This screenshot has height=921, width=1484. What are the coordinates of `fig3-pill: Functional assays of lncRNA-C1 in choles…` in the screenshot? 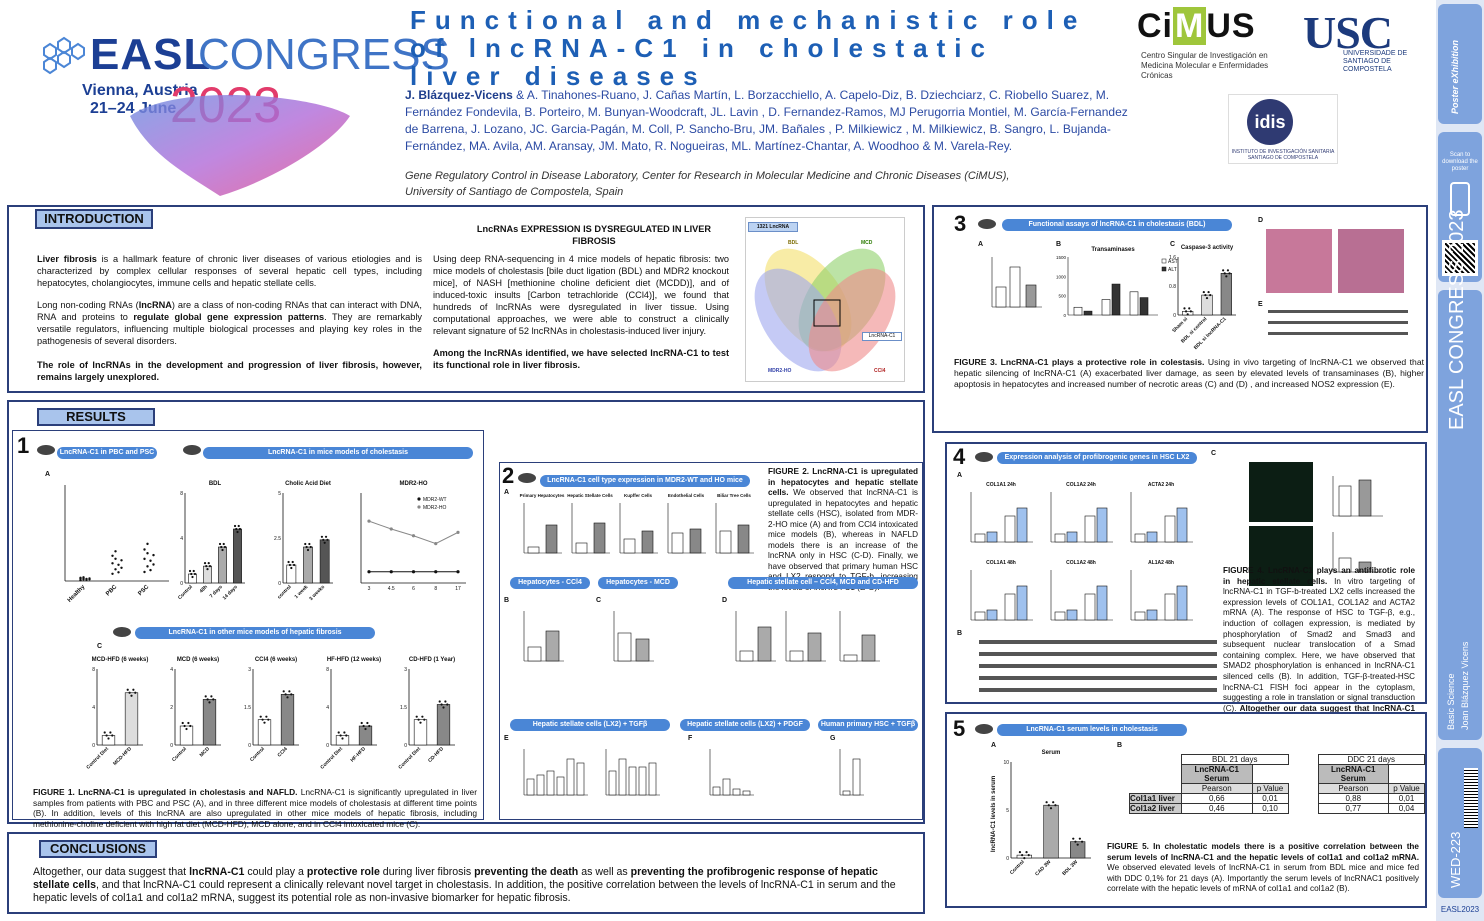 It's located at (1117, 225).